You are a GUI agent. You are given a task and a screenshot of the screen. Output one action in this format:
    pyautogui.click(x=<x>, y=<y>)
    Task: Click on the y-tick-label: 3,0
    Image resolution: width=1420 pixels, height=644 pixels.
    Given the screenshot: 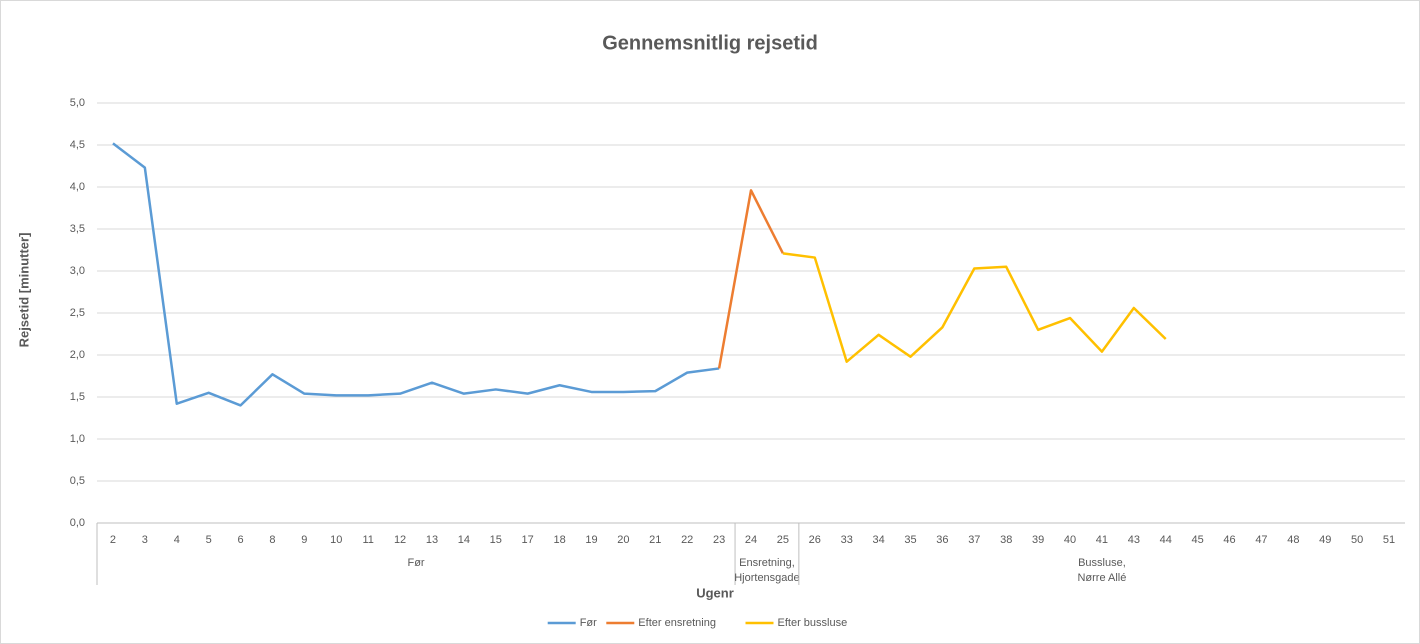 What is the action you would take?
    pyautogui.click(x=77, y=271)
    